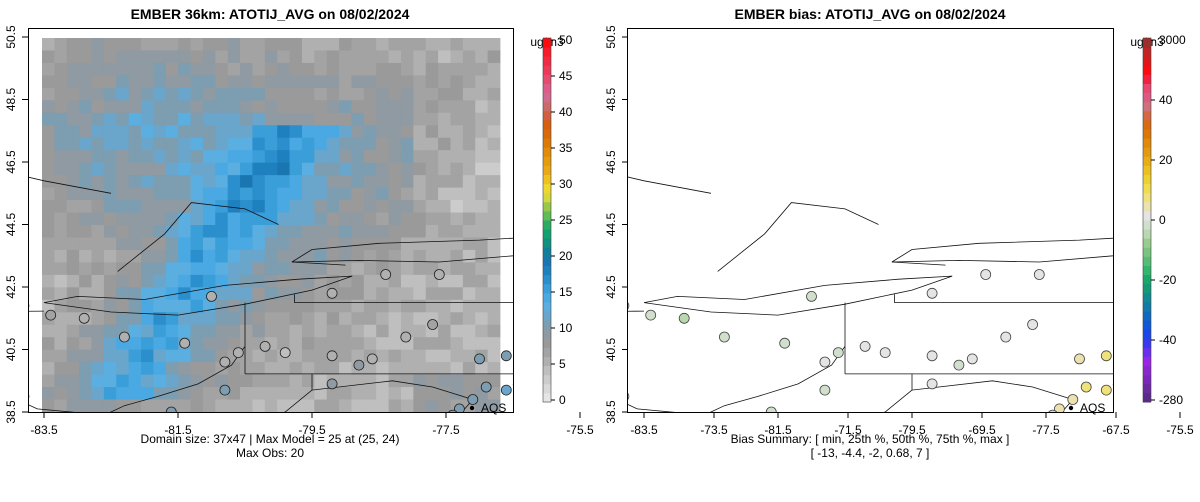  Describe the element at coordinates (798, 295) in the screenshot. I see `boundary-line` at that location.